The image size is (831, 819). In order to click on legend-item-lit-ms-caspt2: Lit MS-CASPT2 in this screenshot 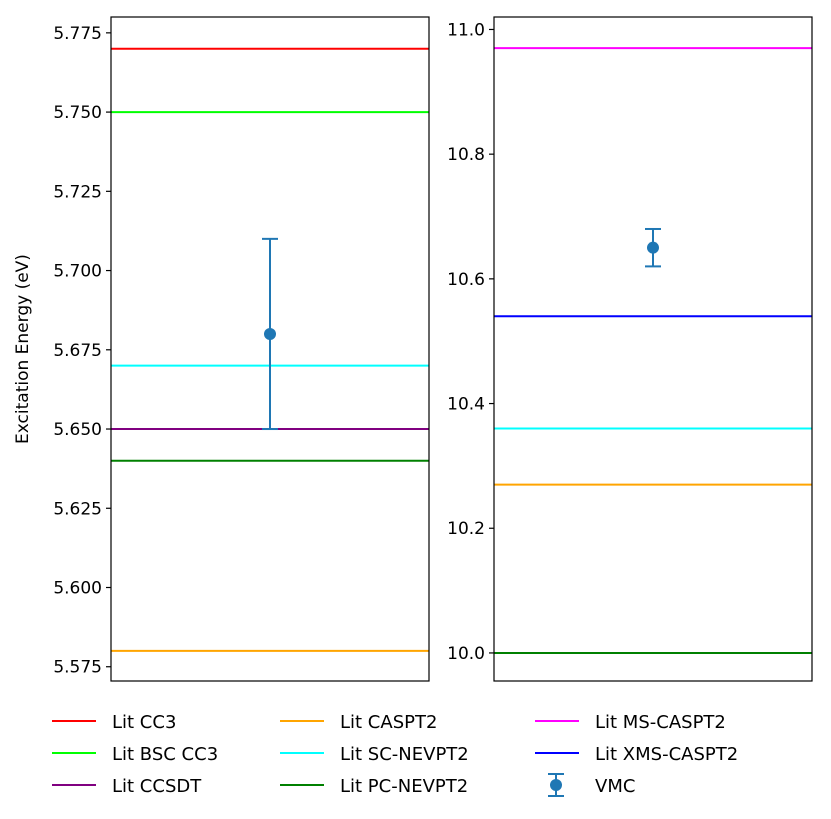, I will do `click(630, 722)`.